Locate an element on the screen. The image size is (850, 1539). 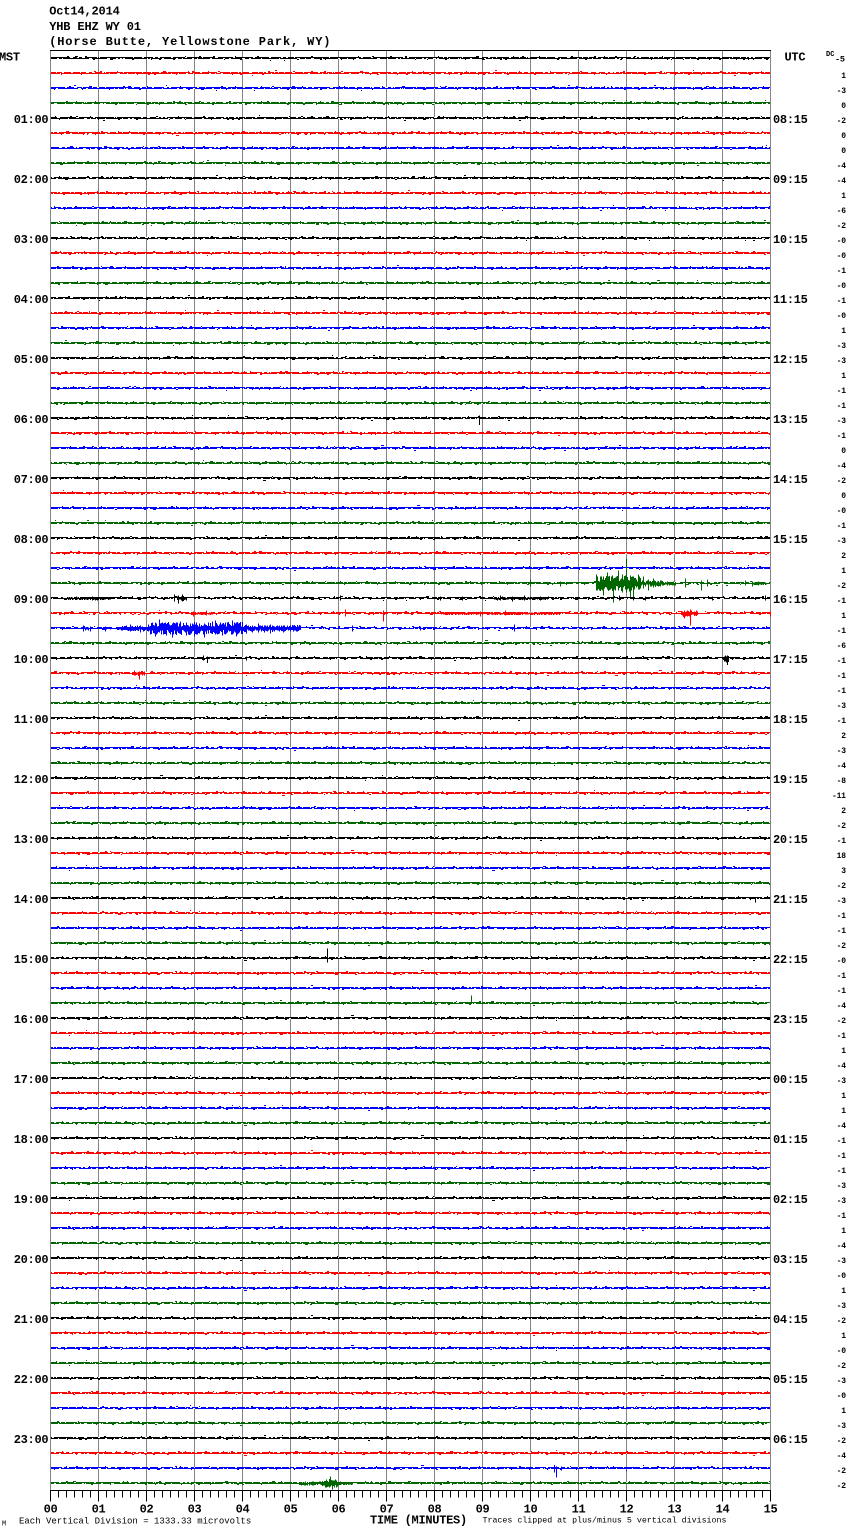
svg-text: 17:15 is located at coordinates (790, 660).